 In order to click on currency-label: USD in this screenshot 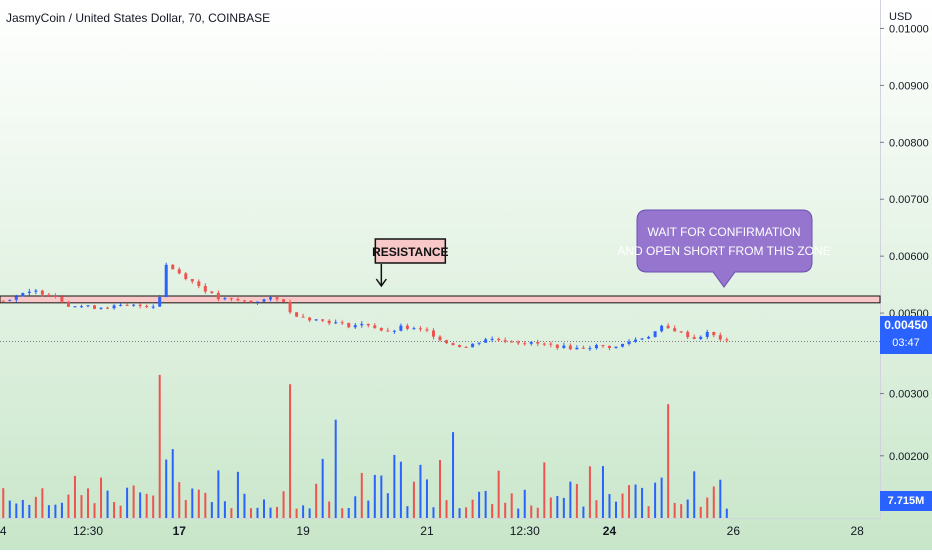, I will do `click(901, 17)`.